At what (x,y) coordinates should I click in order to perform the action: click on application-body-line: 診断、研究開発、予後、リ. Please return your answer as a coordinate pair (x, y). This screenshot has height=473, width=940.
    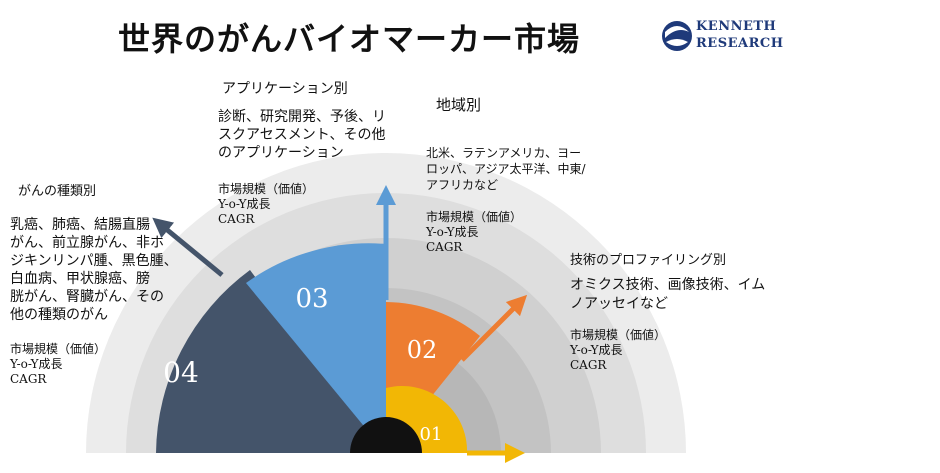
    Looking at the image, I should click on (302, 117).